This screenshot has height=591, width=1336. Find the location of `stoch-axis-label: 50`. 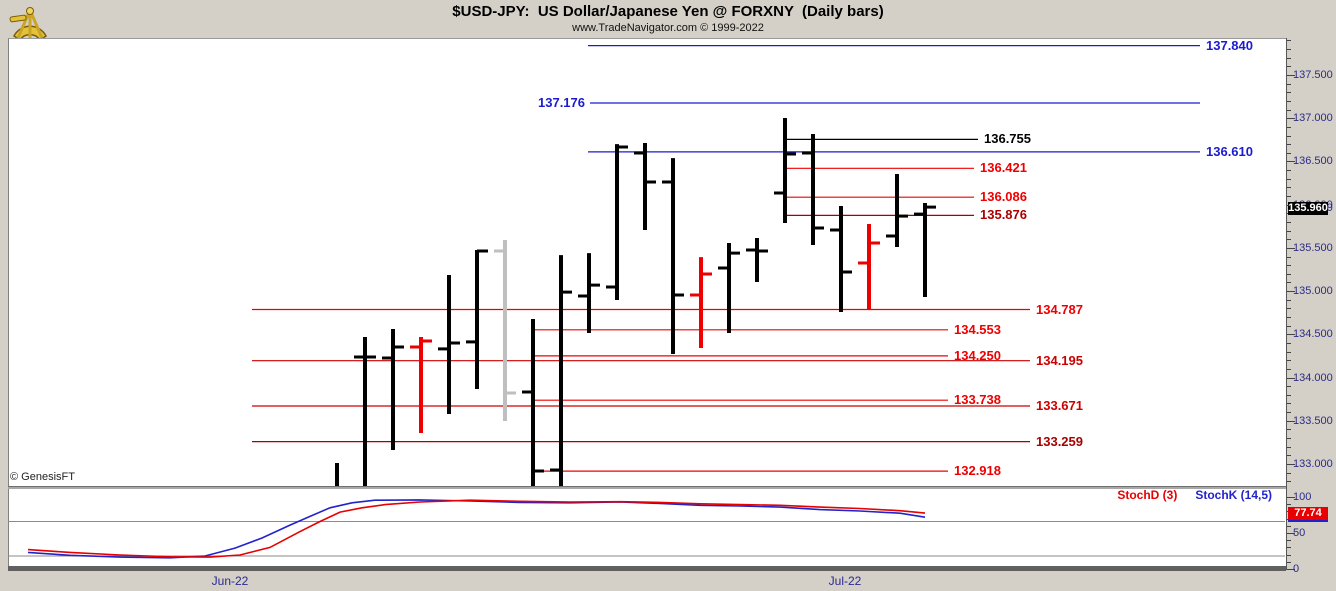

stoch-axis-label: 50 is located at coordinates (1299, 533).